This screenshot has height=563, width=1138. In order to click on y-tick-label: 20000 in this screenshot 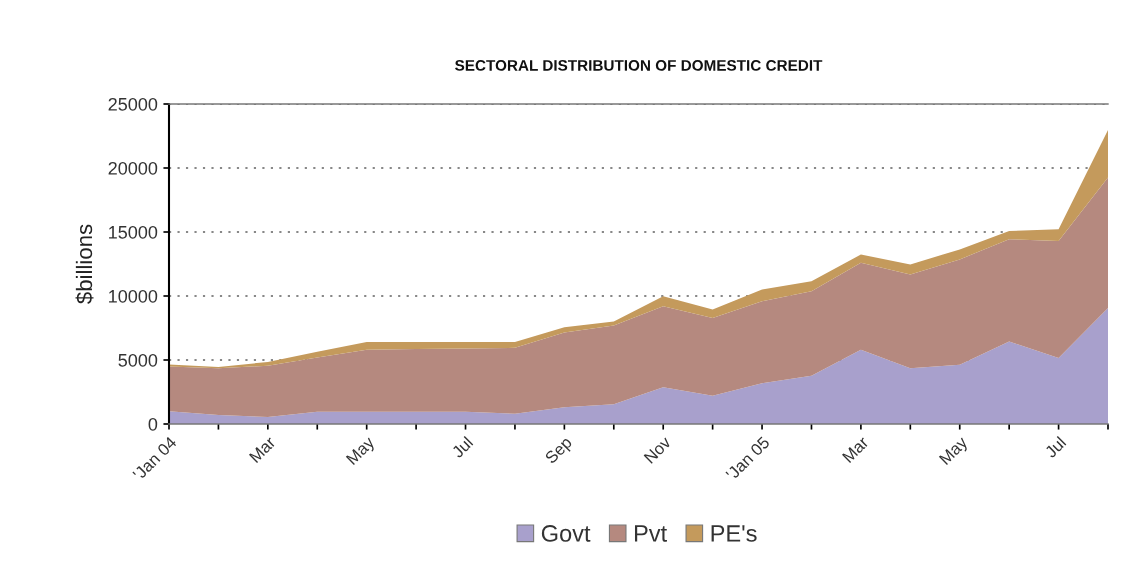, I will do `click(133, 168)`.